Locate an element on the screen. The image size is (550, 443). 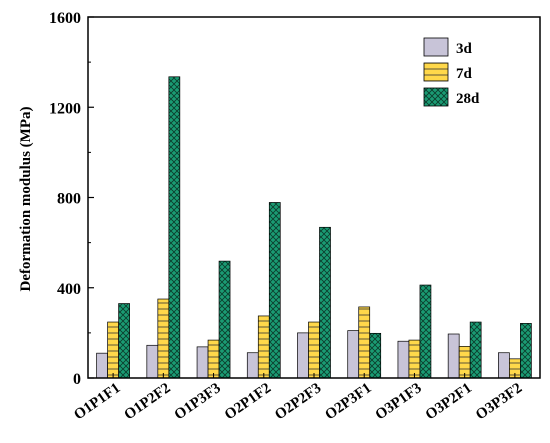
bar-7d-O1P3F3 is located at coordinates (213, 359).